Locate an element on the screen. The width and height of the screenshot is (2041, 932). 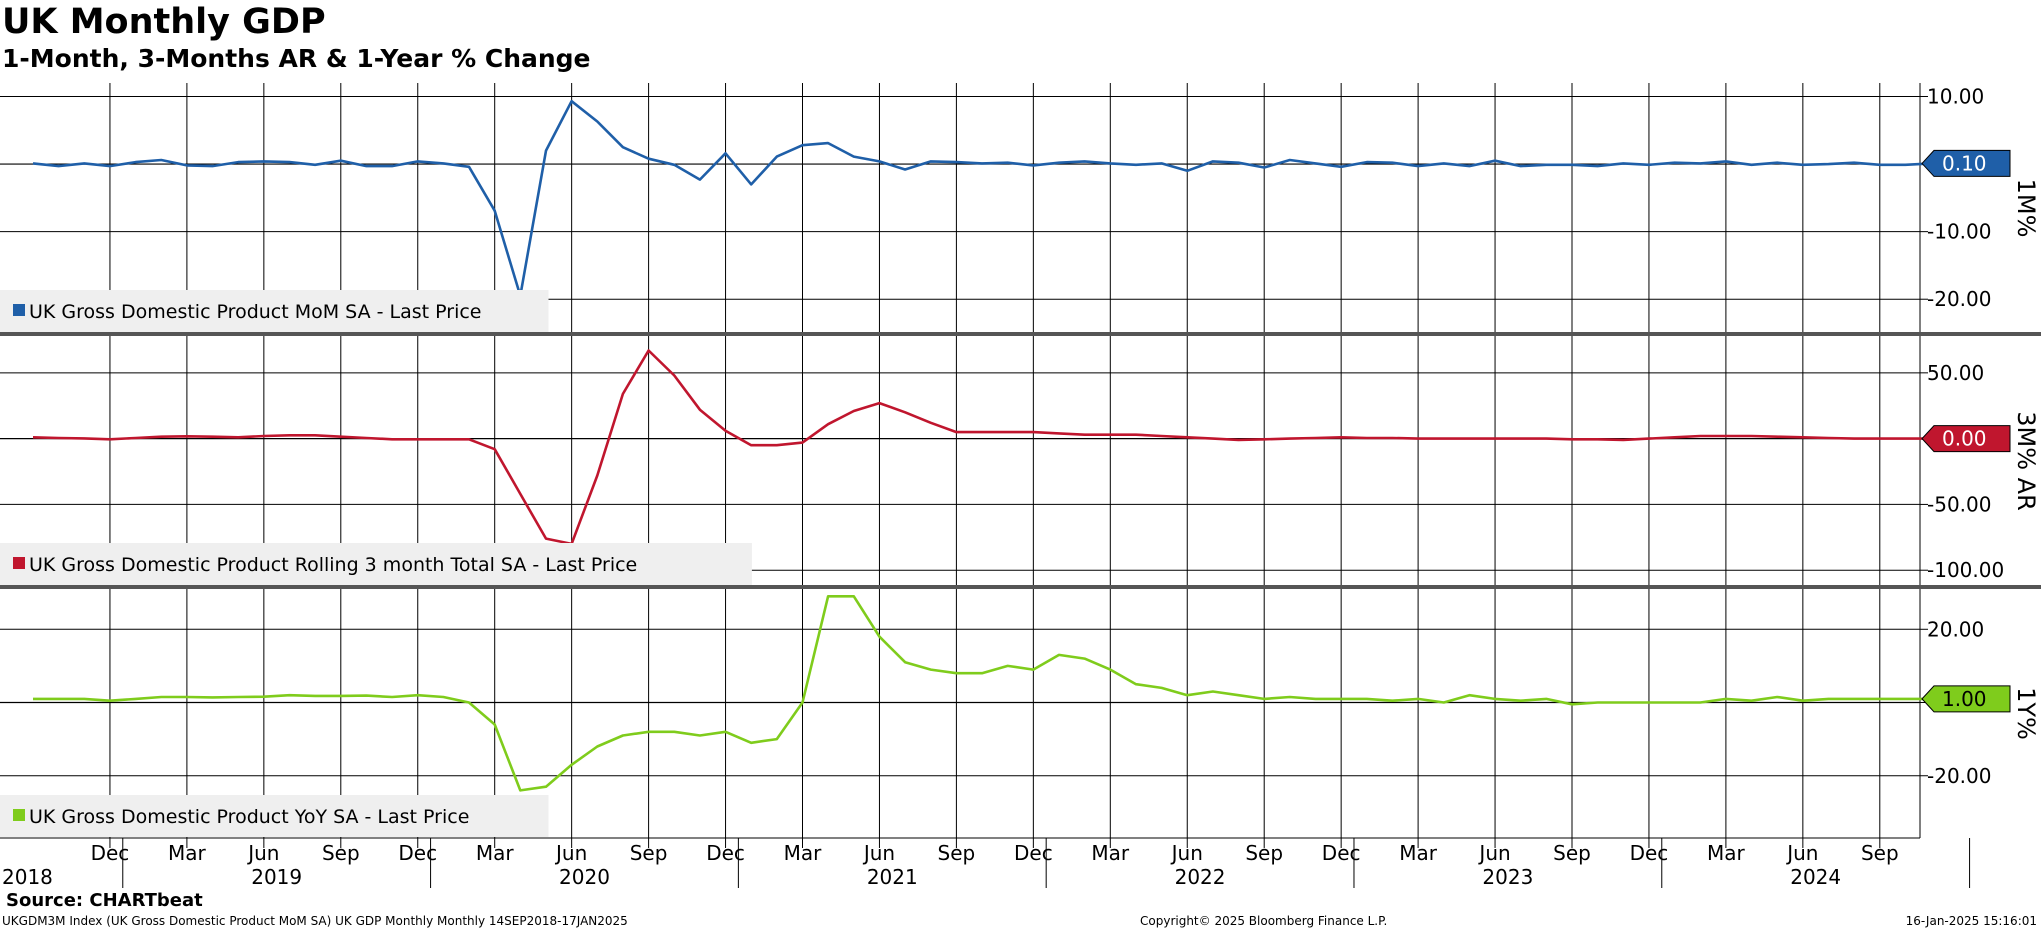
y-tick-label: 50.00 is located at coordinates (1955, 373).